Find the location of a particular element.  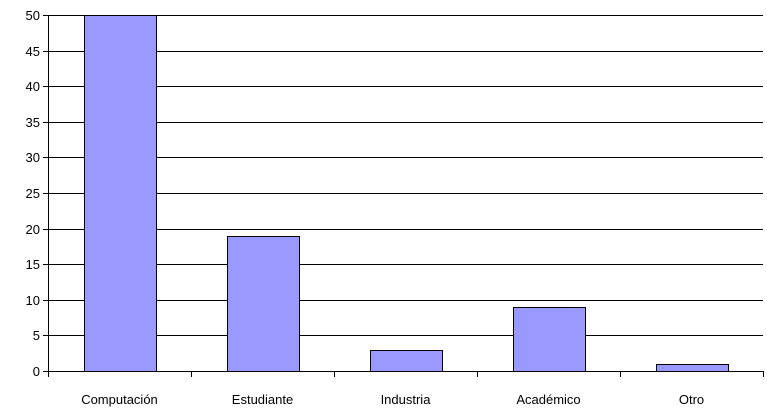

x-category-label: Estudiante is located at coordinates (262, 399).